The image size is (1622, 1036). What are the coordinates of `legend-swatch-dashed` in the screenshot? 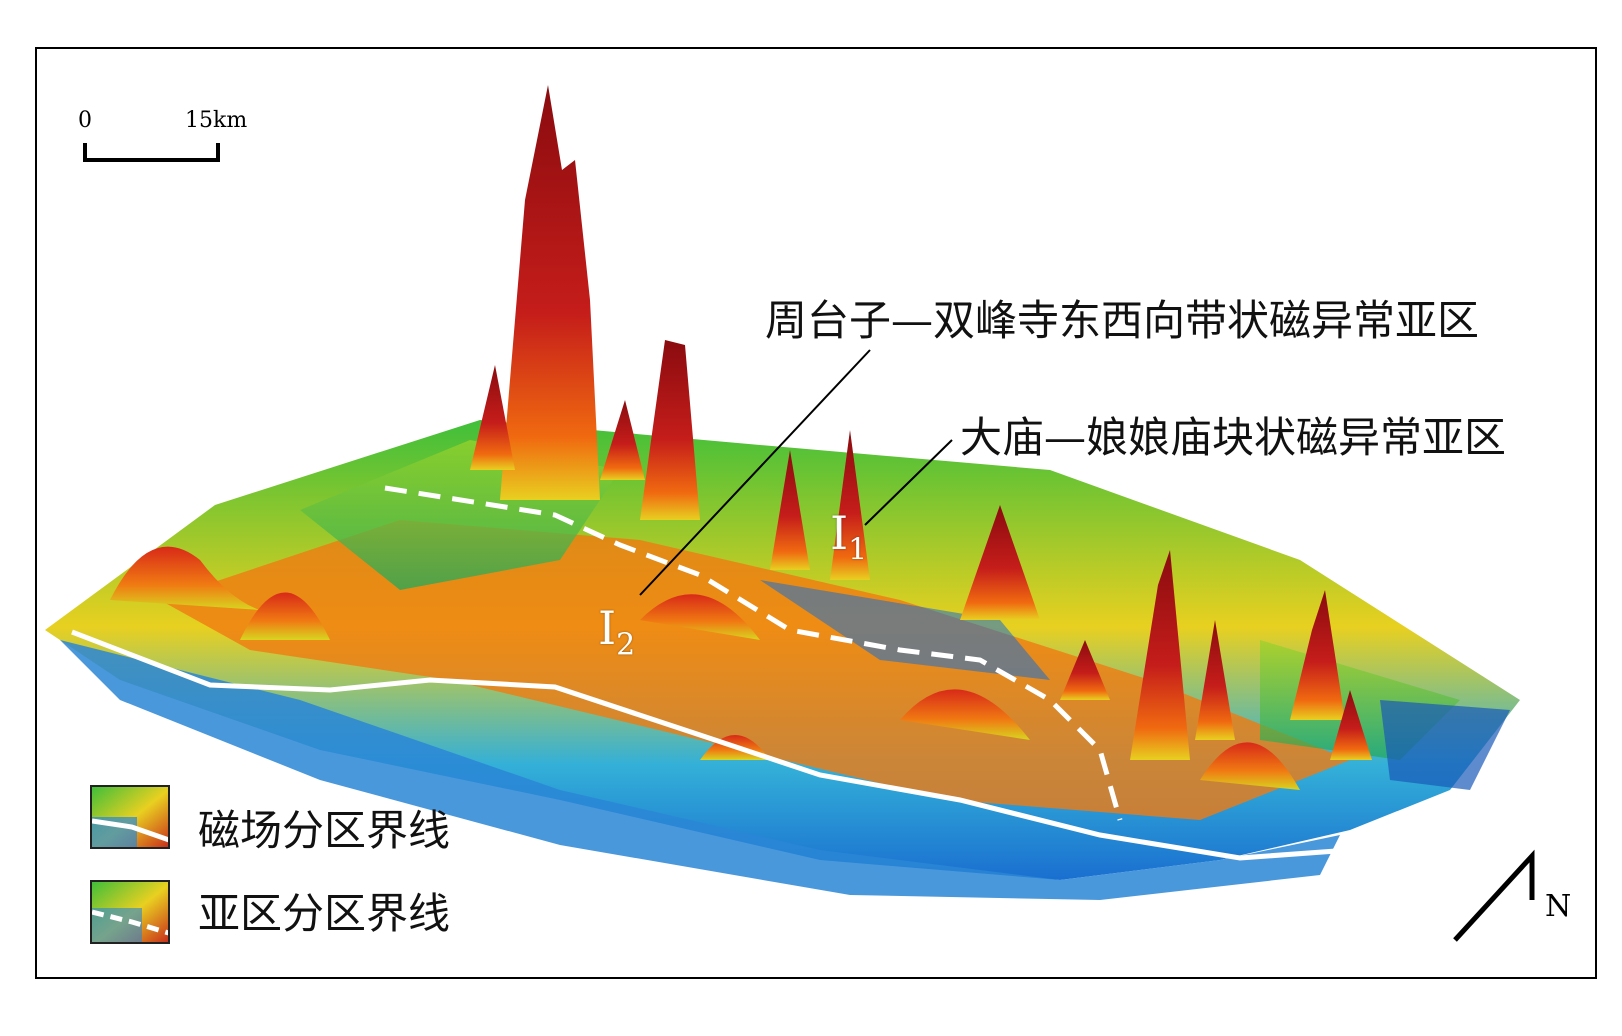 It's located at (130, 912).